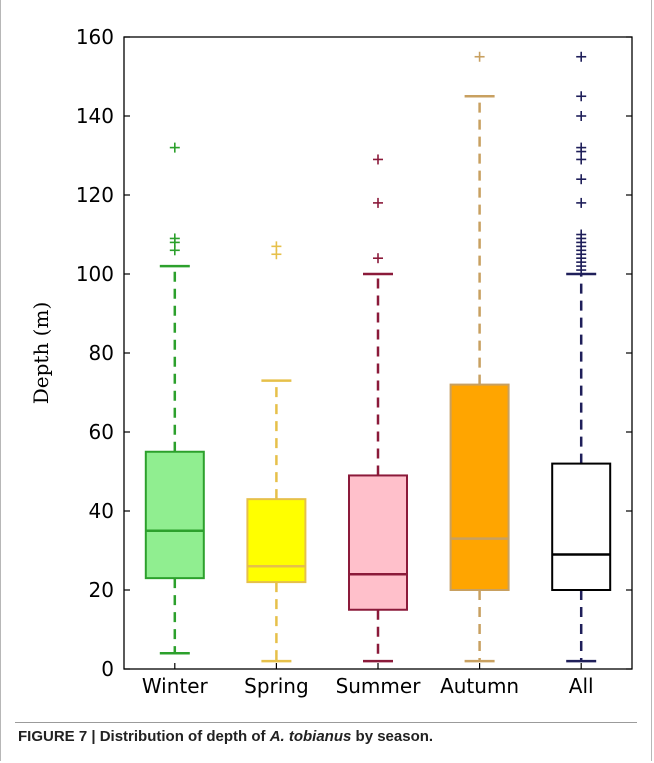 The width and height of the screenshot is (654, 763). Describe the element at coordinates (95, 37) in the screenshot. I see `y-tick-label: 160` at that location.